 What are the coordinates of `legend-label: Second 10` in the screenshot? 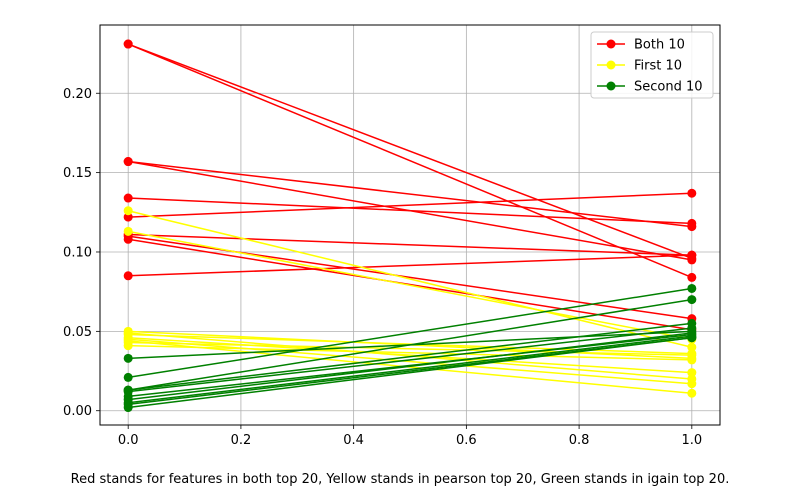 It's located at (668, 87).